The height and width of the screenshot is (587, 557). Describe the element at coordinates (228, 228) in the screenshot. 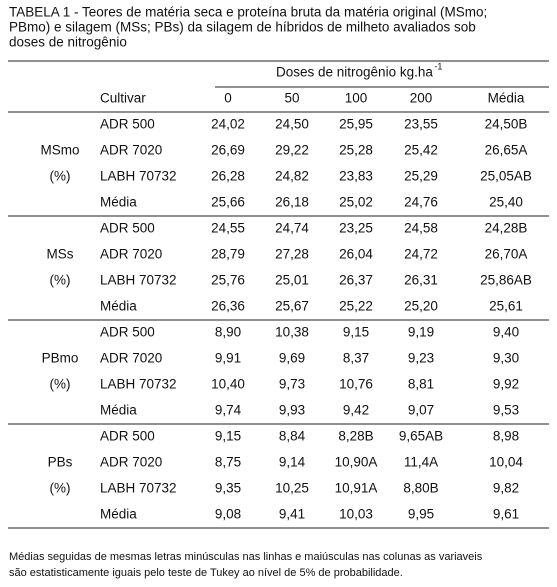

I see `cell-value: 24,55` at that location.